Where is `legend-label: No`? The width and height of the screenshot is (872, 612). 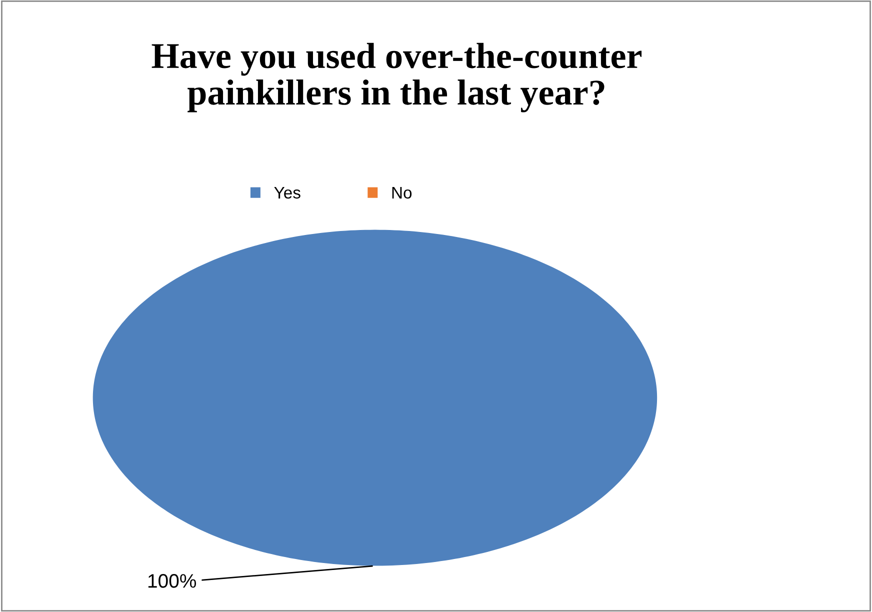 legend-label: No is located at coordinates (402, 192).